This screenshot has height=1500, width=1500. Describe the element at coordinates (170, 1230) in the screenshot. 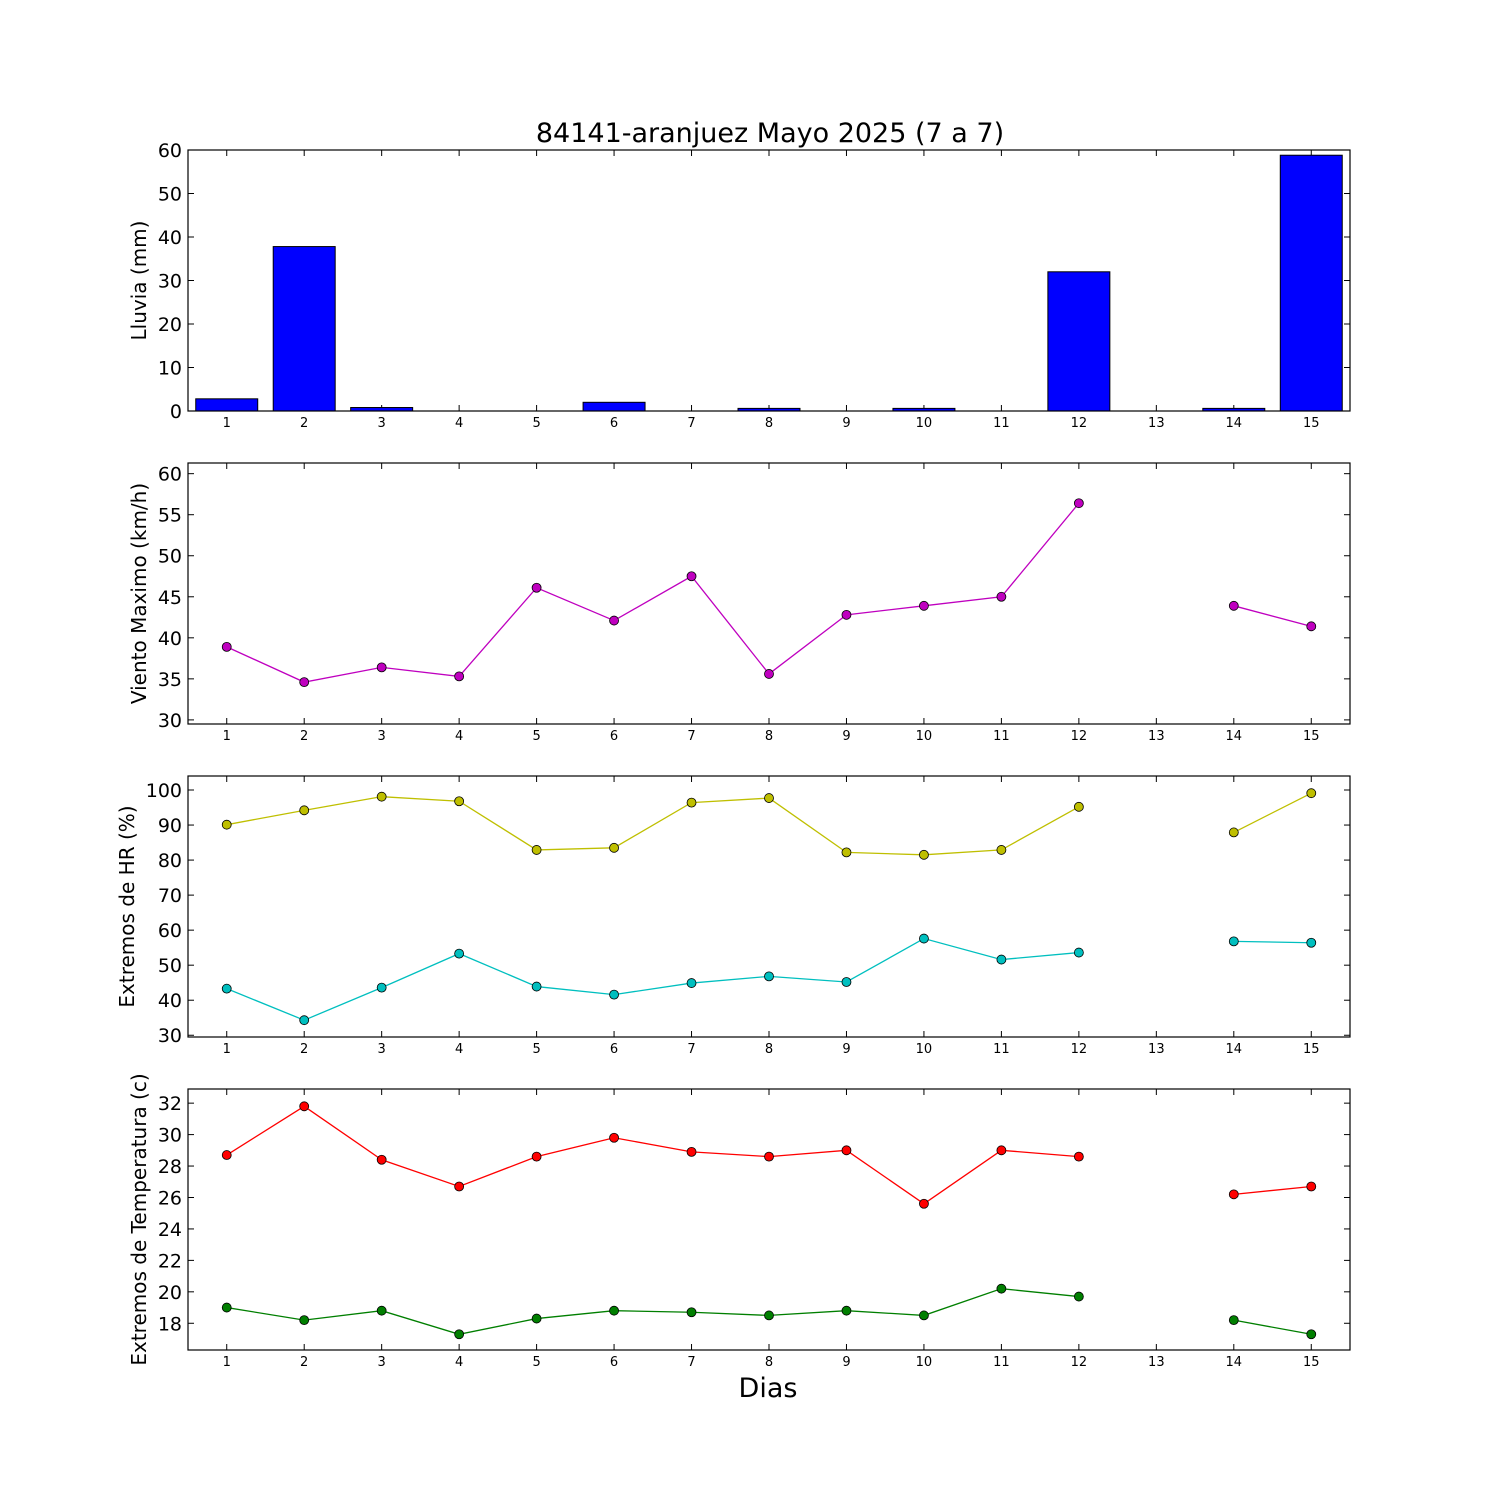

I see `y-tick-label: 24` at that location.